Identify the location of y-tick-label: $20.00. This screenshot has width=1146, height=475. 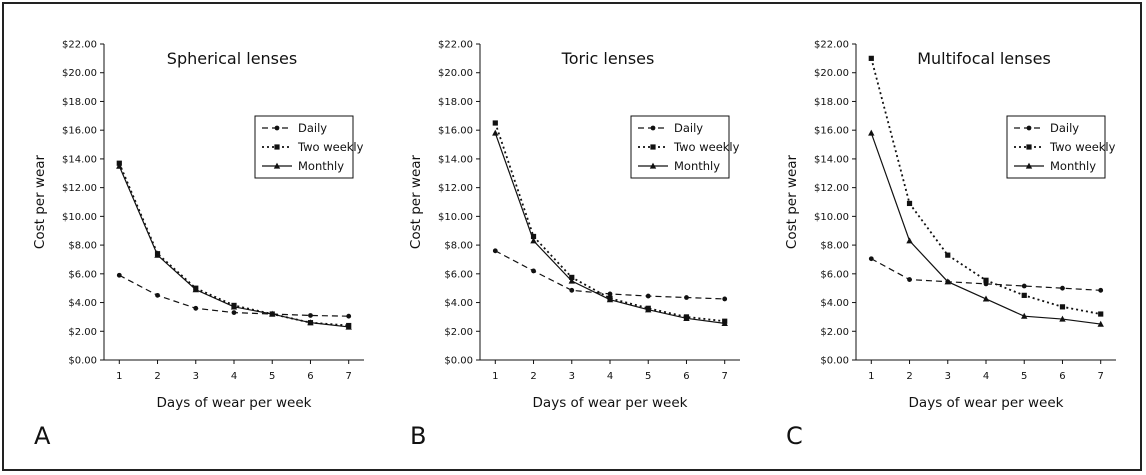
(831, 73).